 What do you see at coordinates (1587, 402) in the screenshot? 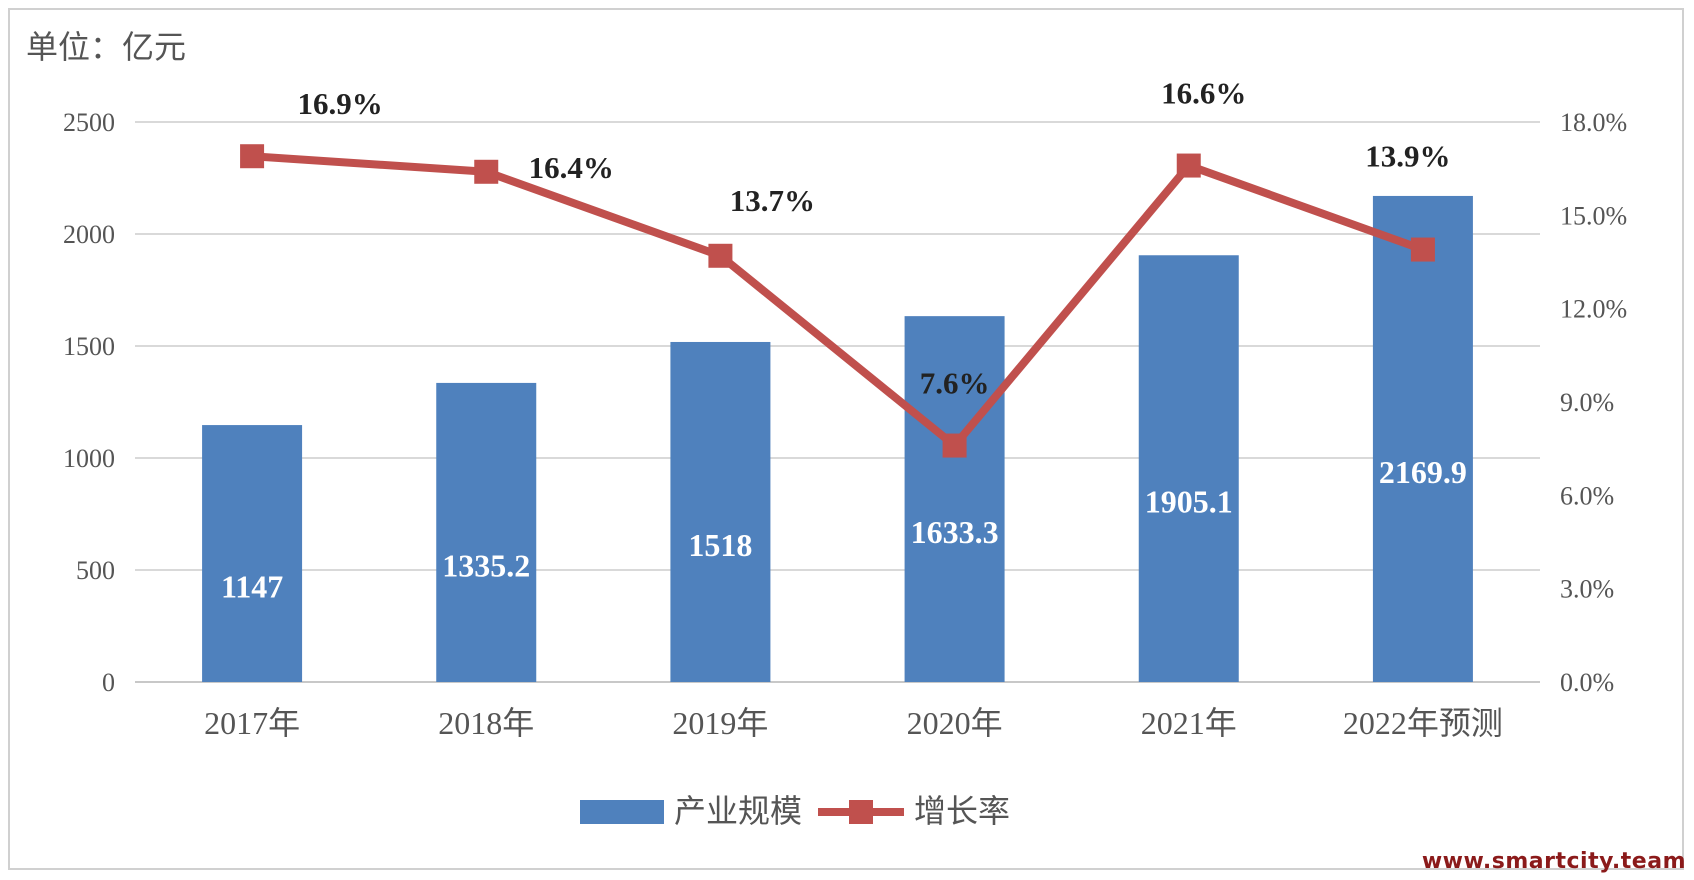
I see `y-right-tick-label: 9.0%` at bounding box center [1587, 402].